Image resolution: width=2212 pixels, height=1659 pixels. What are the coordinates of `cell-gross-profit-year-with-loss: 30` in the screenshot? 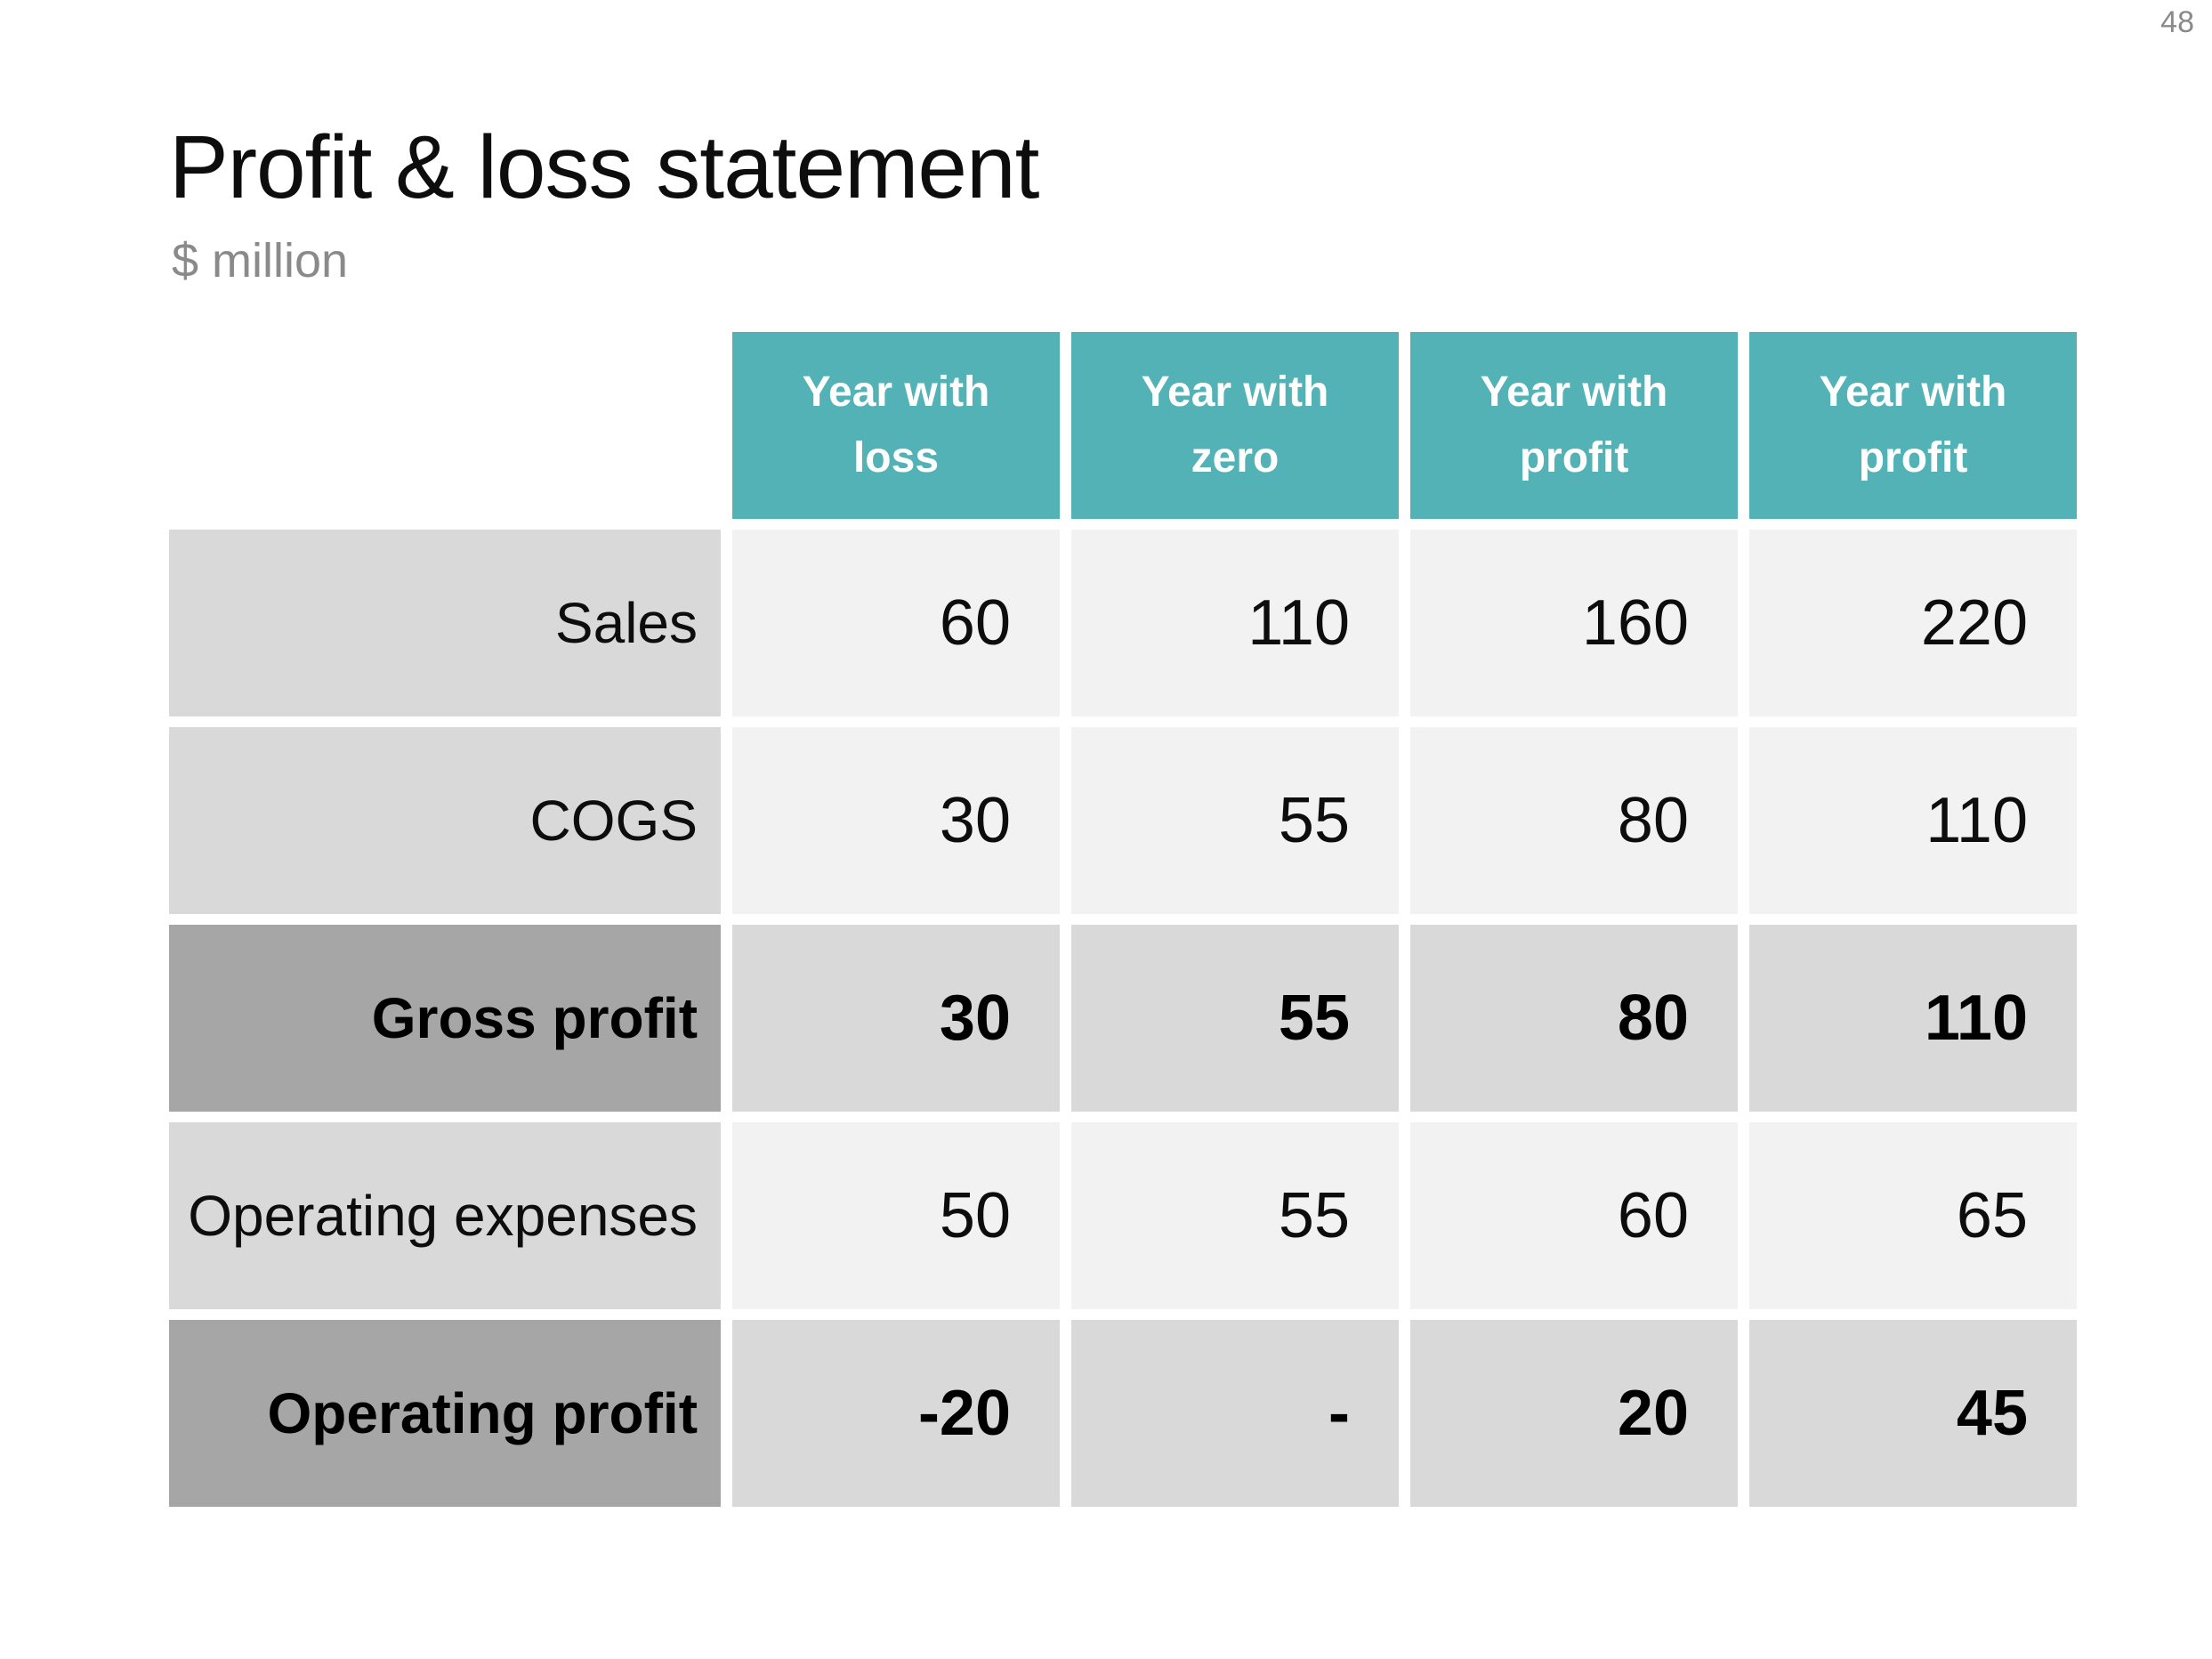 It's located at (896, 1018).